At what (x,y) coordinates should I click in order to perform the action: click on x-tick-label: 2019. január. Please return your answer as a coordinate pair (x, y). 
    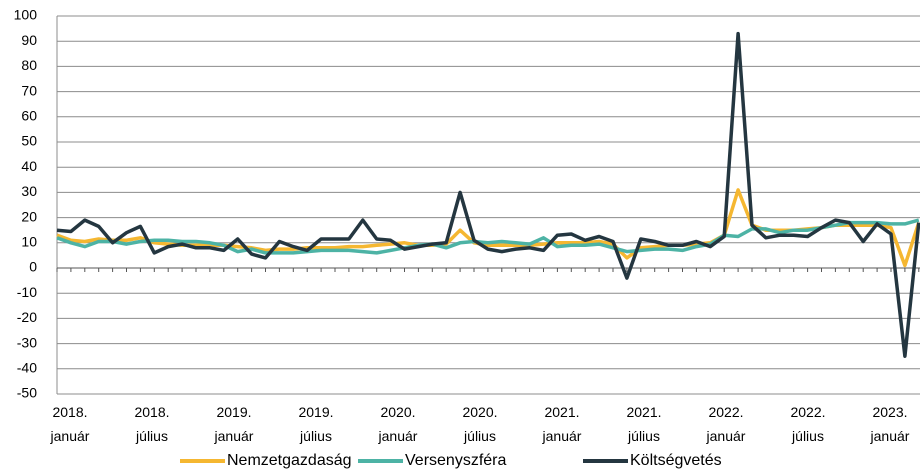
    Looking at the image, I should click on (234, 424).